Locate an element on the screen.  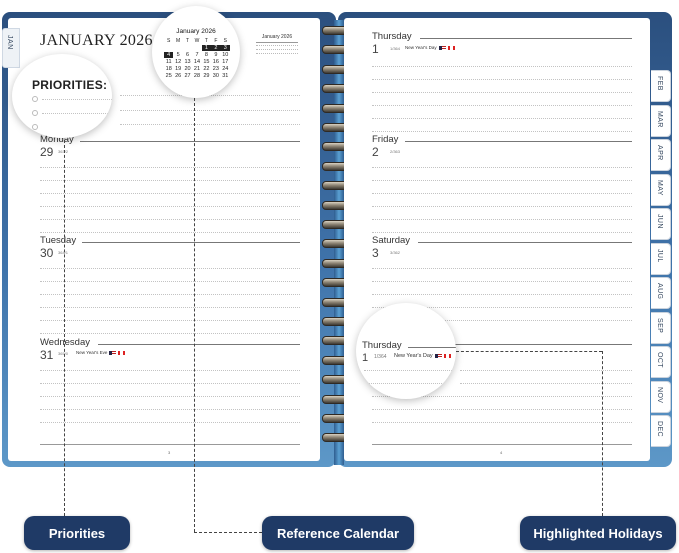
day-name: Wednesday is located at coordinates (65, 342).